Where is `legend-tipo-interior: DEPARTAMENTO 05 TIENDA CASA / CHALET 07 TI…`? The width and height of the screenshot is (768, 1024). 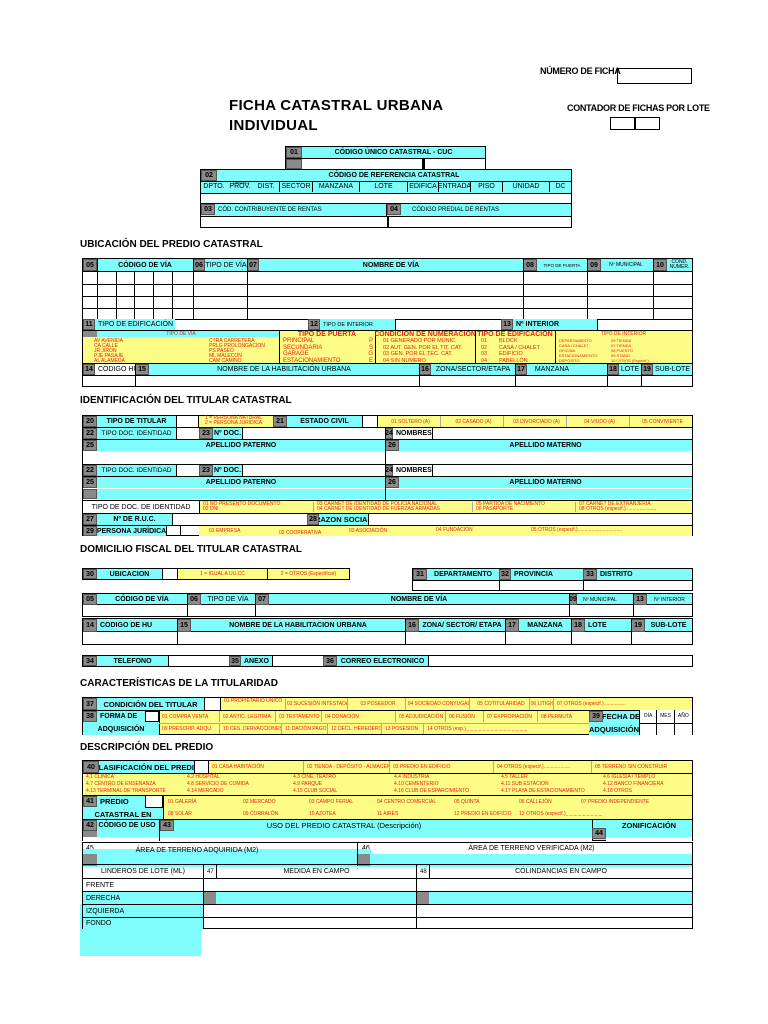
legend-tipo-interior: DEPARTAMENTO 05 TIENDA CASA / CHALET 07 TI… is located at coordinates (608, 350).